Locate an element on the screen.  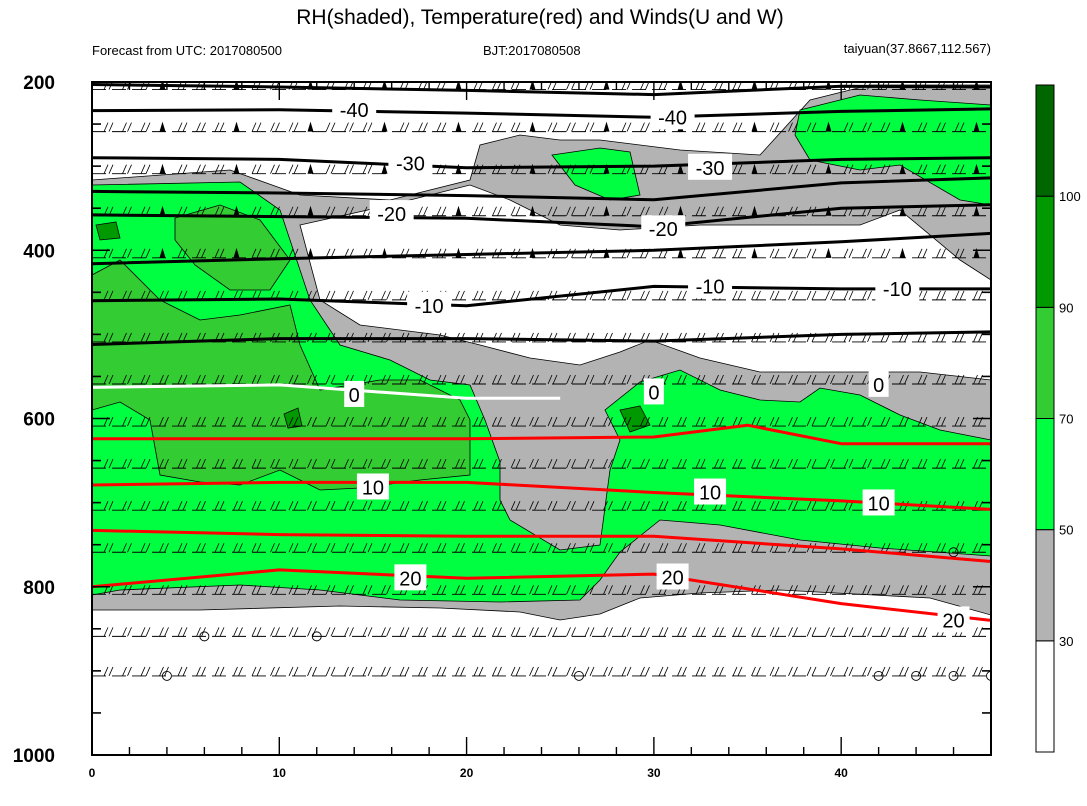
contour-label: -40 is located at coordinates (354, 111).